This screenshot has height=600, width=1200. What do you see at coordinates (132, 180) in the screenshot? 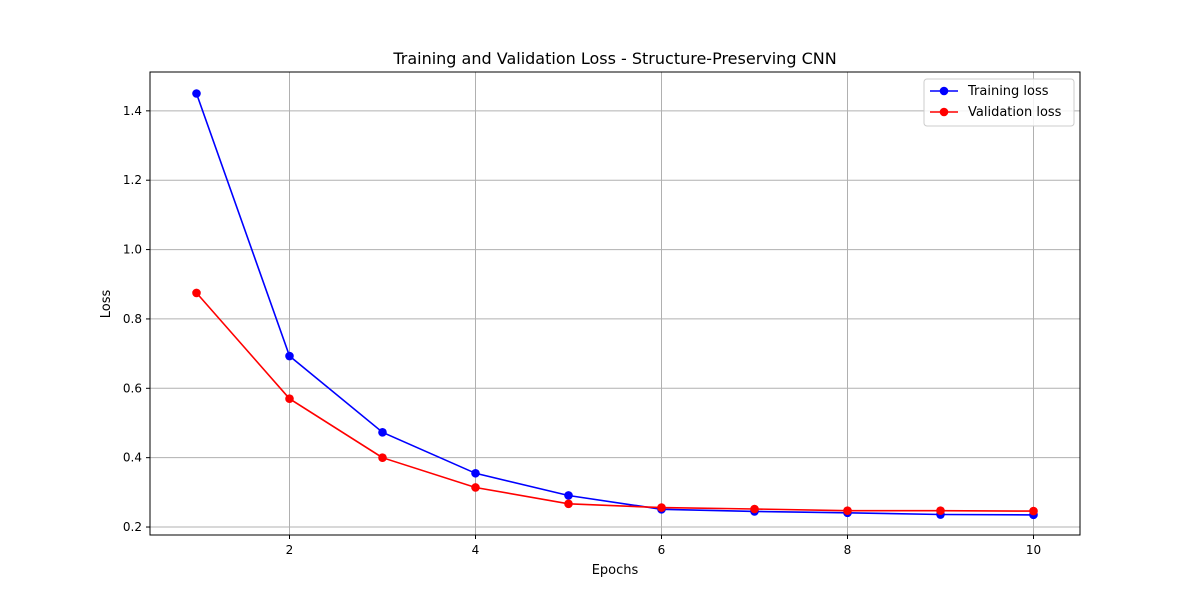
I see `y-tick-label: 1.2` at bounding box center [132, 180].